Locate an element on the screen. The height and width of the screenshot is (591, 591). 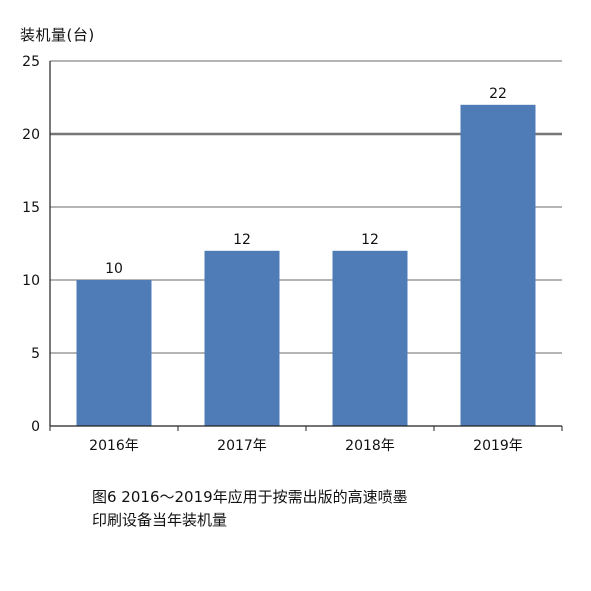
data-label: 22 is located at coordinates (498, 94).